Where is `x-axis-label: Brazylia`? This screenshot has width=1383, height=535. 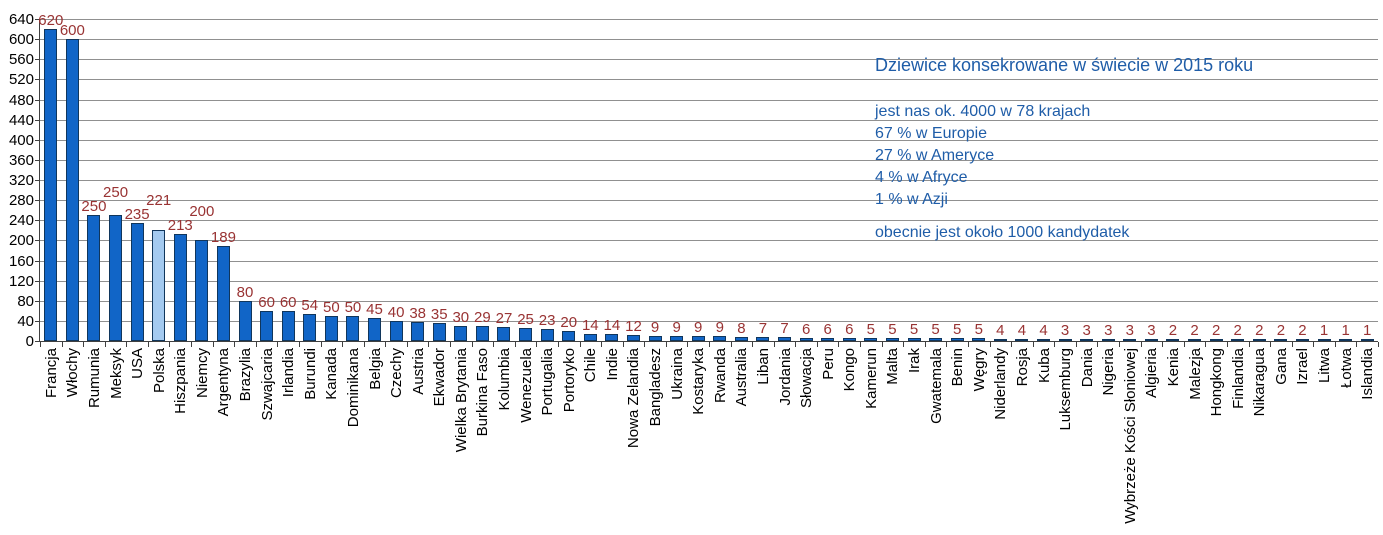 x-axis-label: Brazylia is located at coordinates (246, 375).